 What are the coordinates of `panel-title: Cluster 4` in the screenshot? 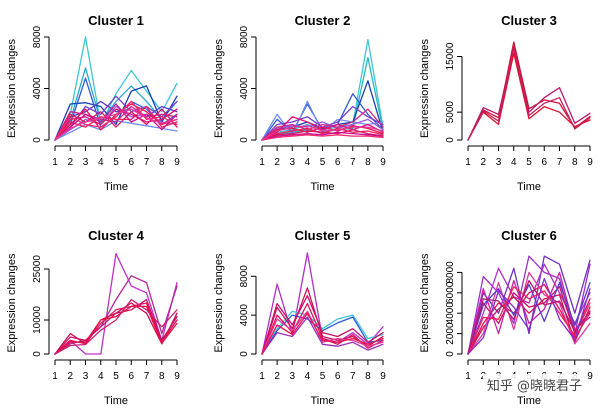 It's located at (116, 235).